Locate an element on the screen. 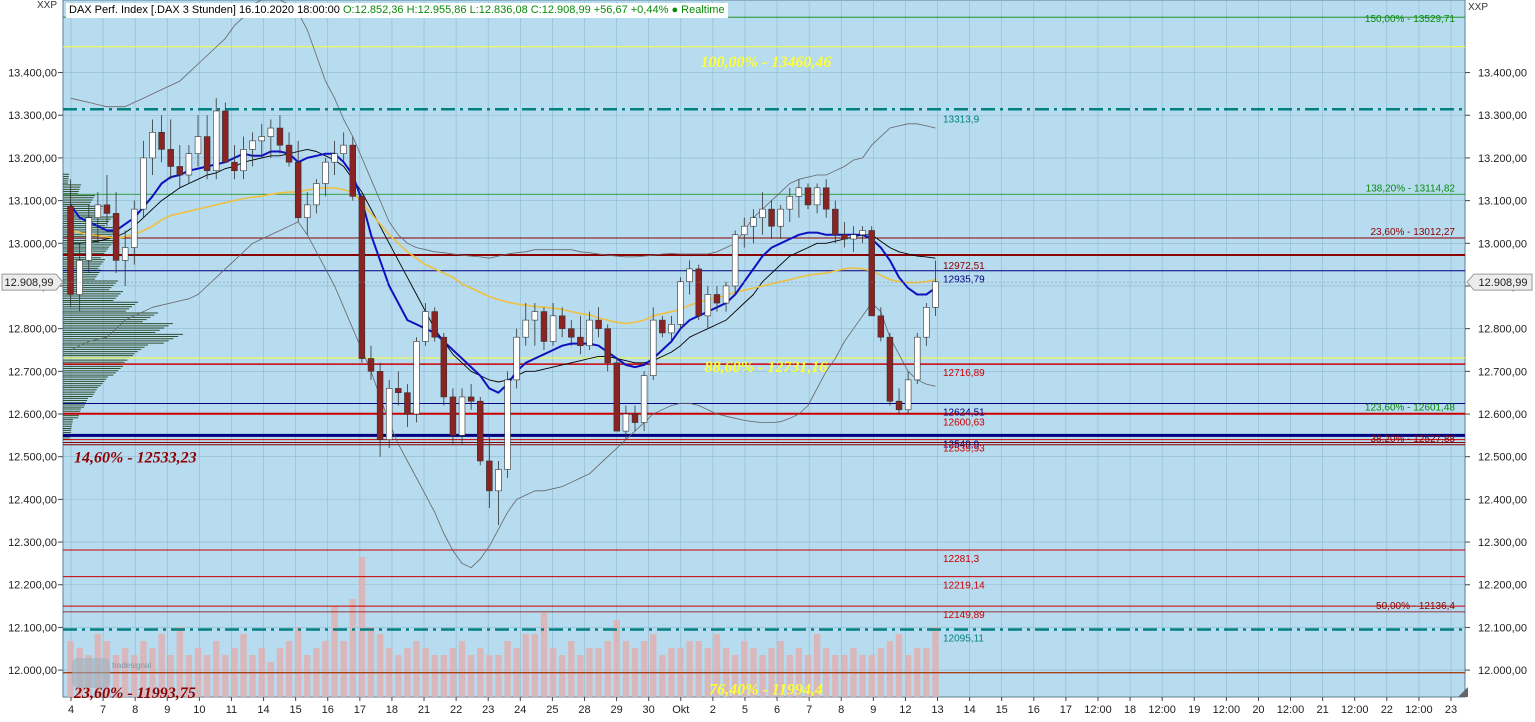  y-tick-label-right: 12.200,00 is located at coordinates (1502, 586).